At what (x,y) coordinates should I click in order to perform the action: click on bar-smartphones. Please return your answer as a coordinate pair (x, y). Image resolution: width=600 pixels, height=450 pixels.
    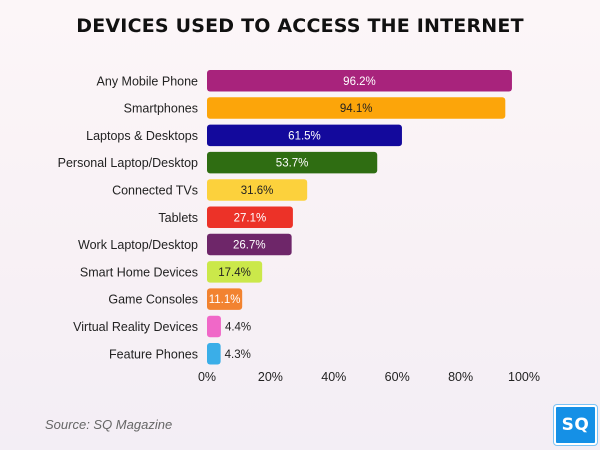
    Looking at the image, I should click on (356, 108).